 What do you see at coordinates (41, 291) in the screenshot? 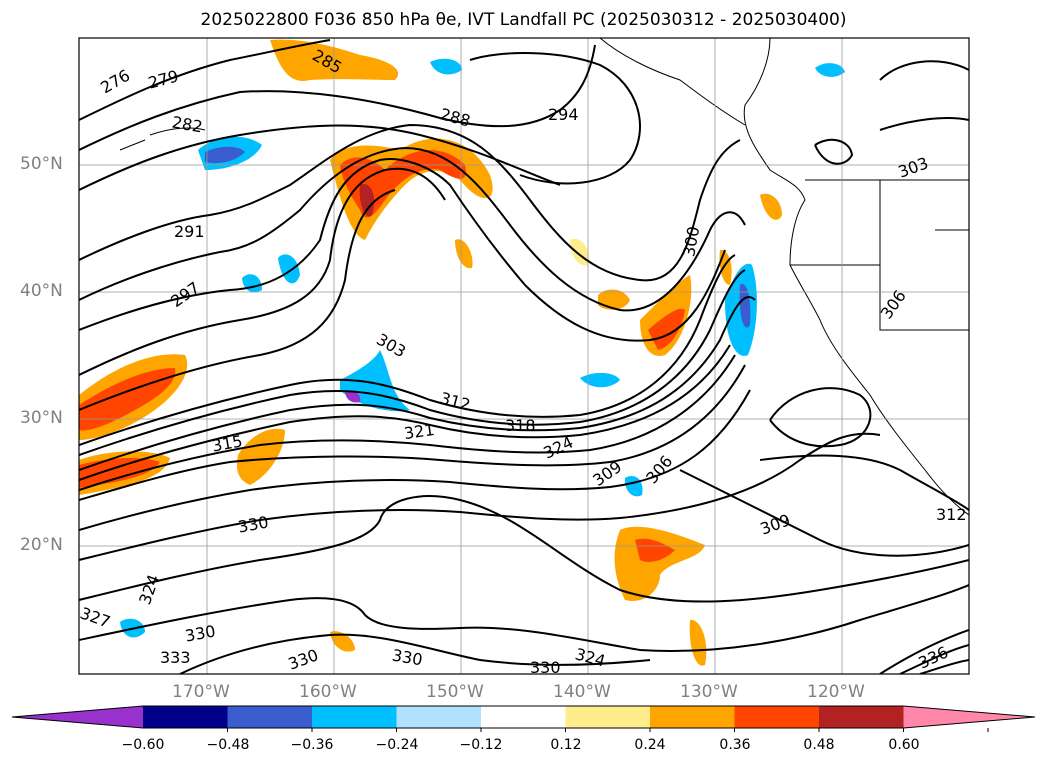
I see `lat-tick-label: 40°N` at bounding box center [41, 291].